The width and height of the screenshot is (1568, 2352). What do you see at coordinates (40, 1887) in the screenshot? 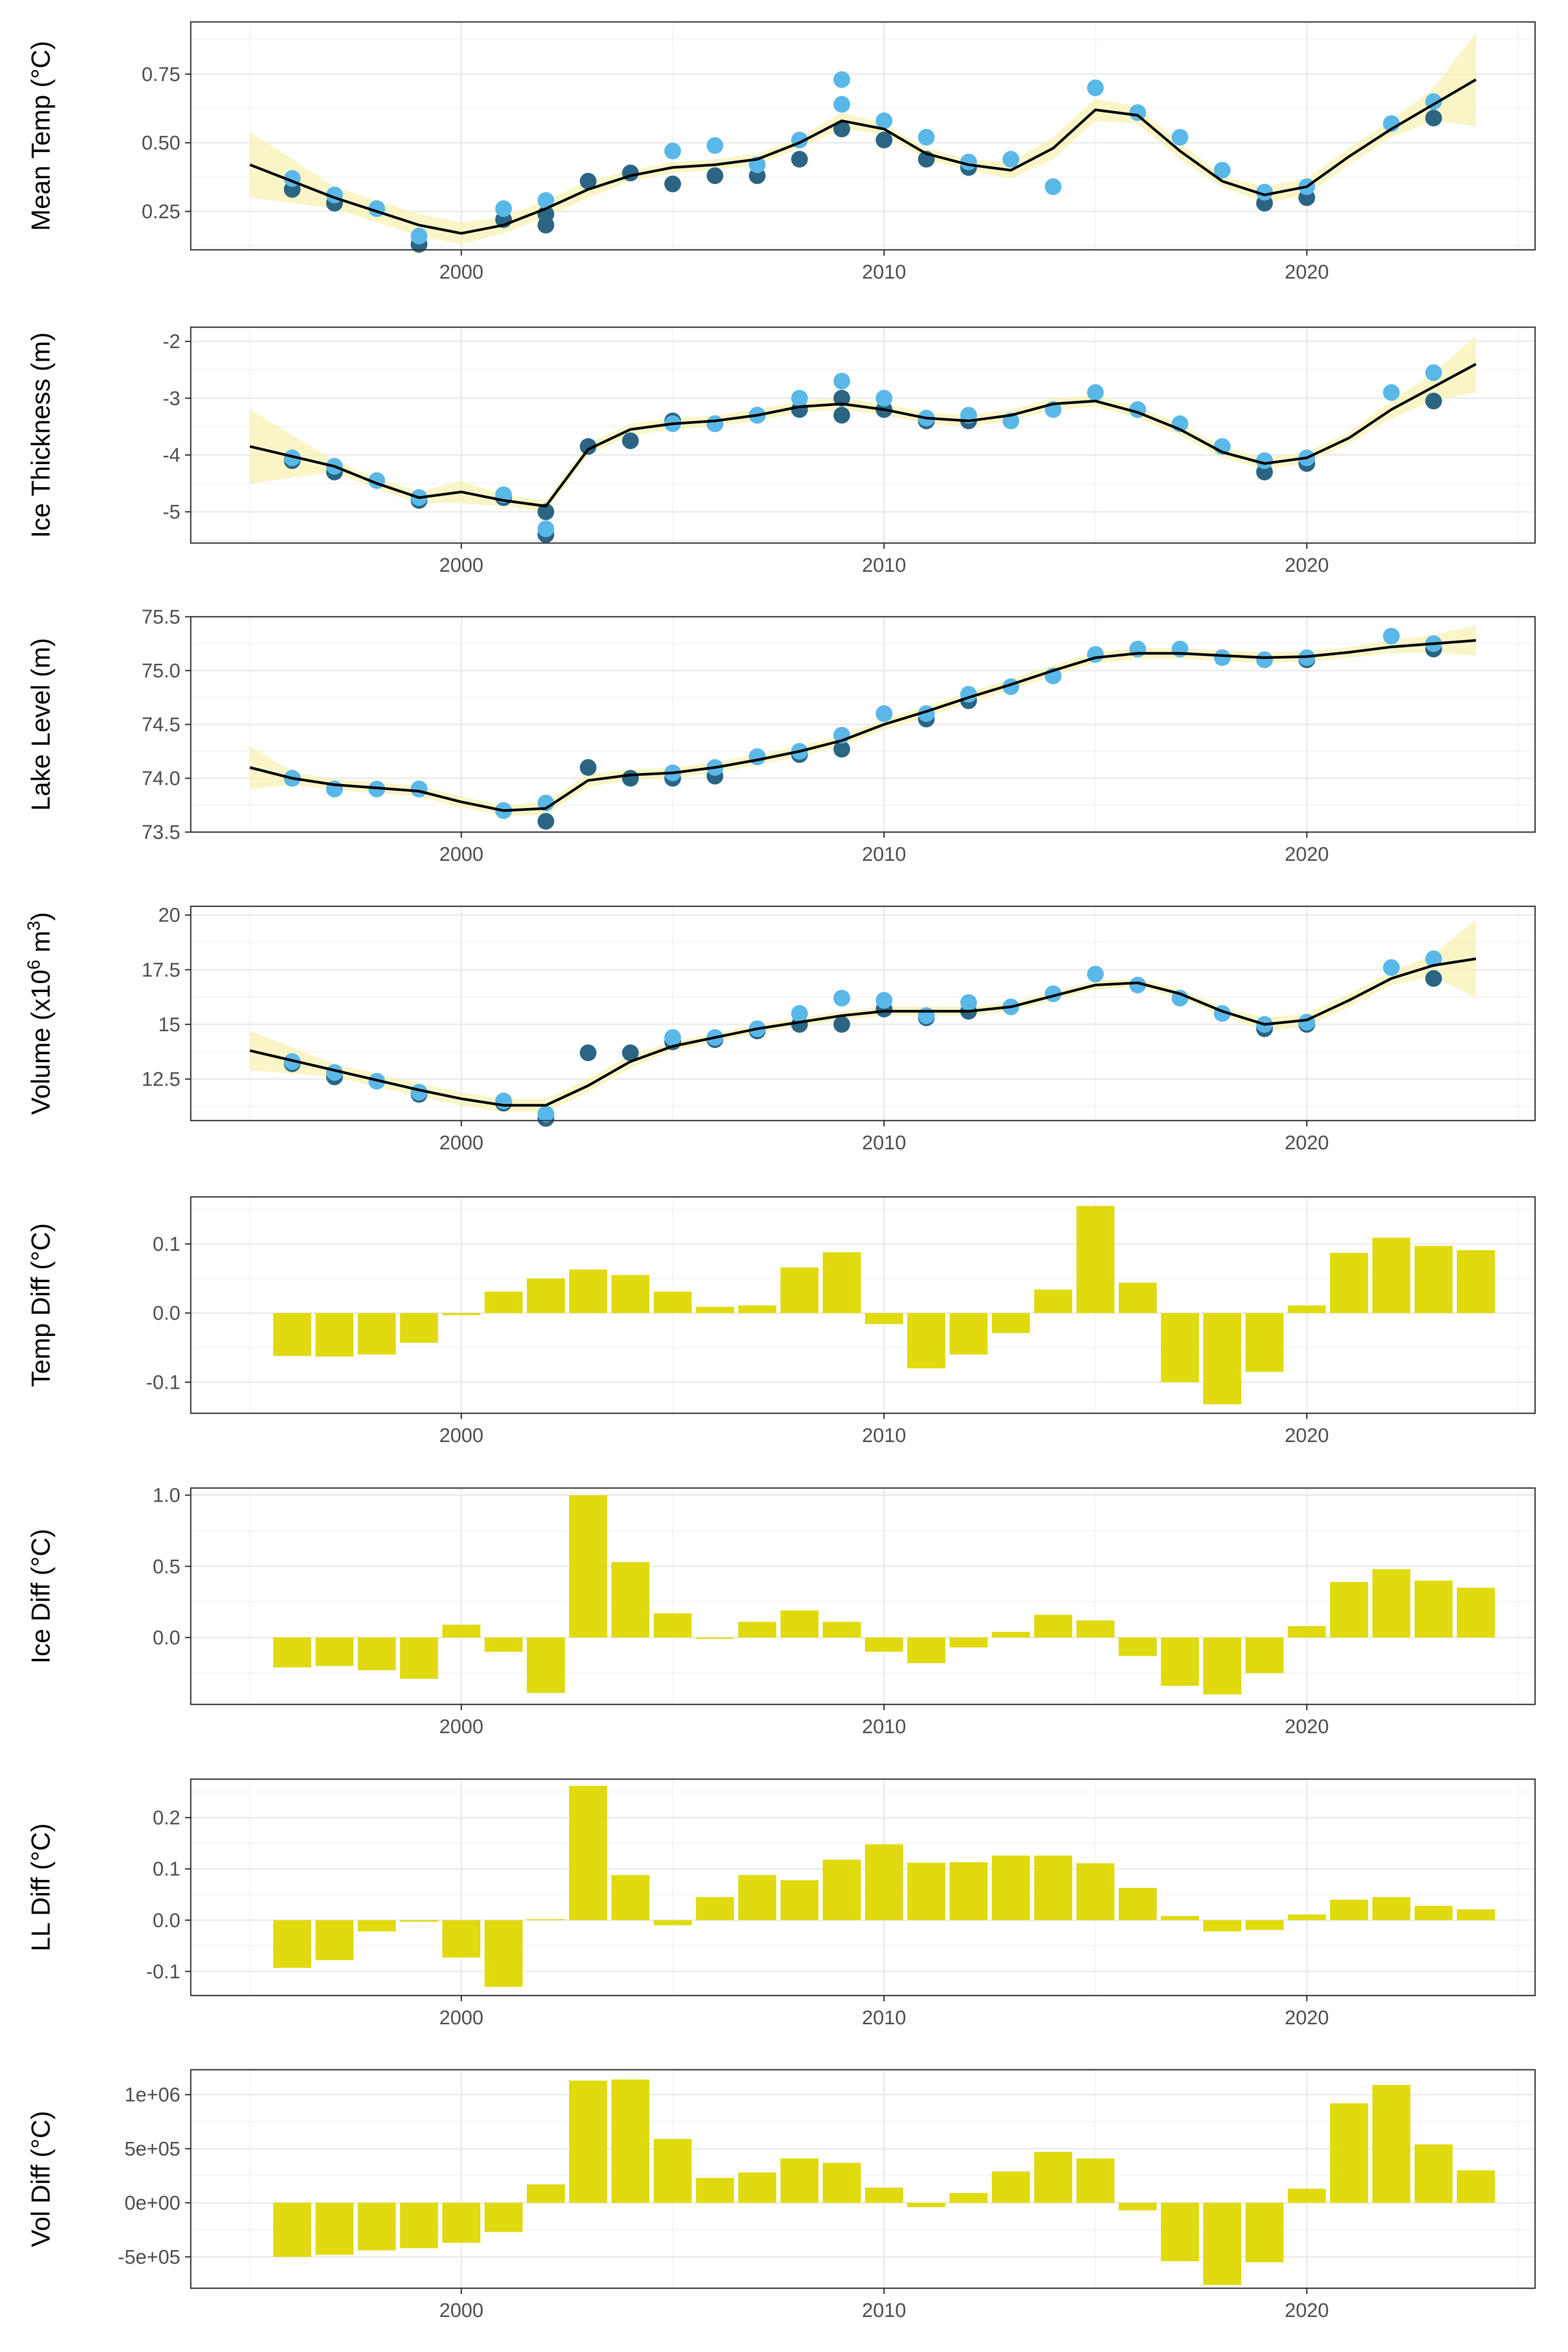
I see `y-axis-title: LL Diff (°C)` at bounding box center [40, 1887].